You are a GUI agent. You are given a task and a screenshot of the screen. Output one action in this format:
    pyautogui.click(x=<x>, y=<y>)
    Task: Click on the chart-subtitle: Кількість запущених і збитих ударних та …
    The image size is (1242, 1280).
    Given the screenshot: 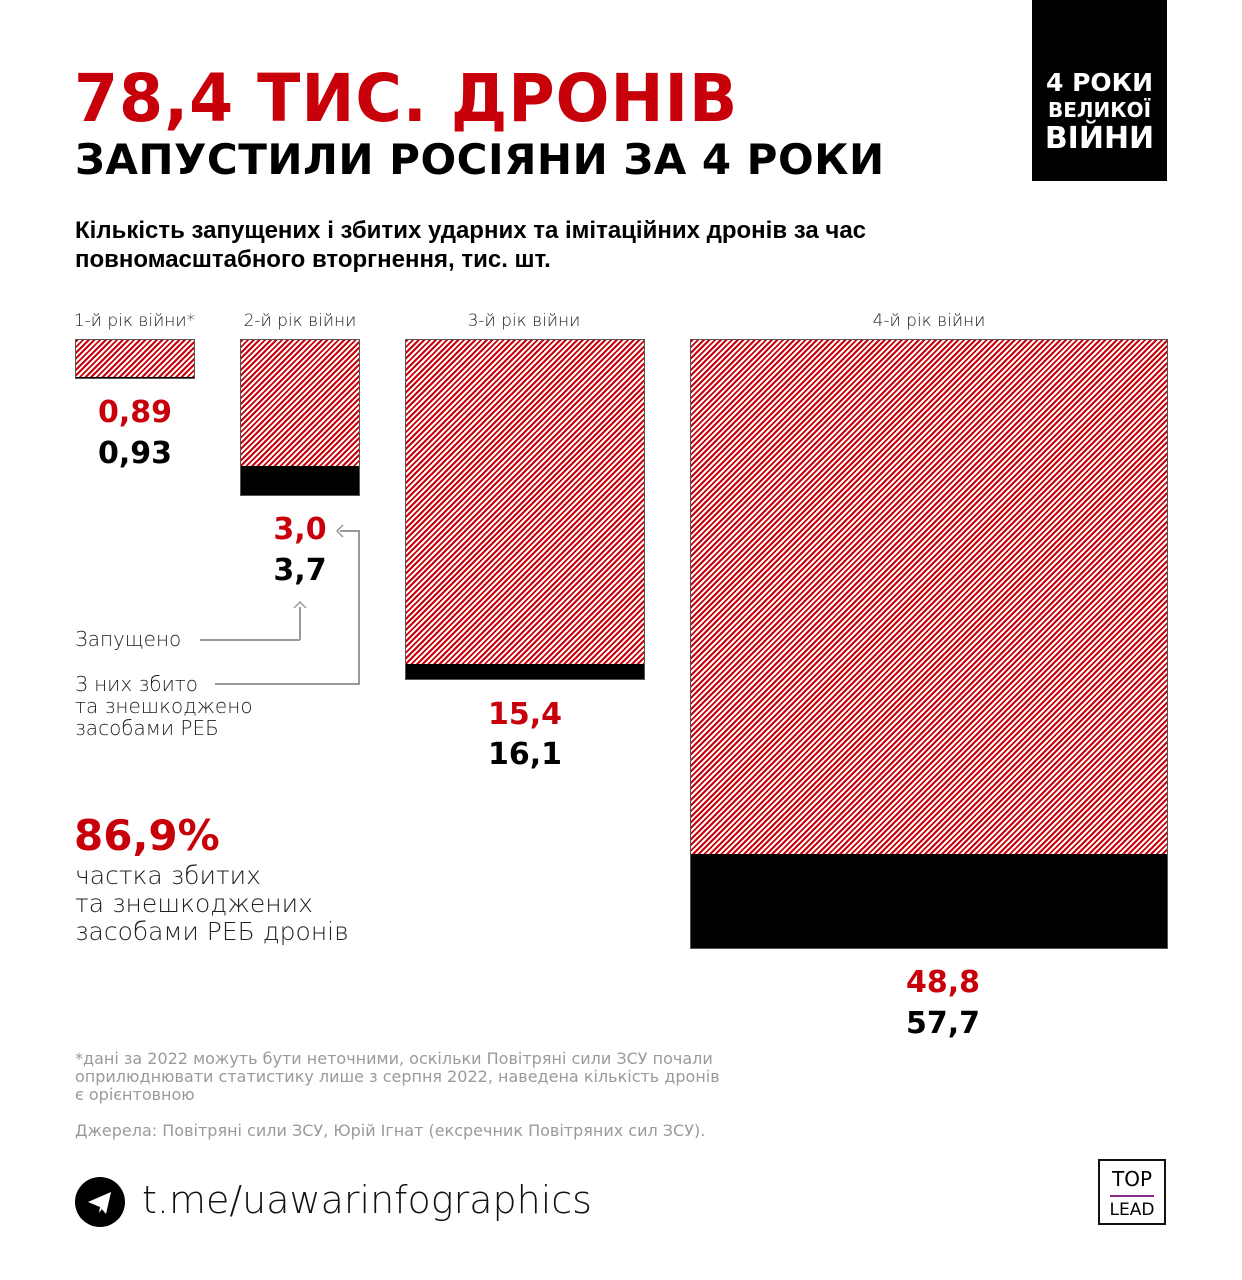 What is the action you would take?
    pyautogui.click(x=471, y=245)
    